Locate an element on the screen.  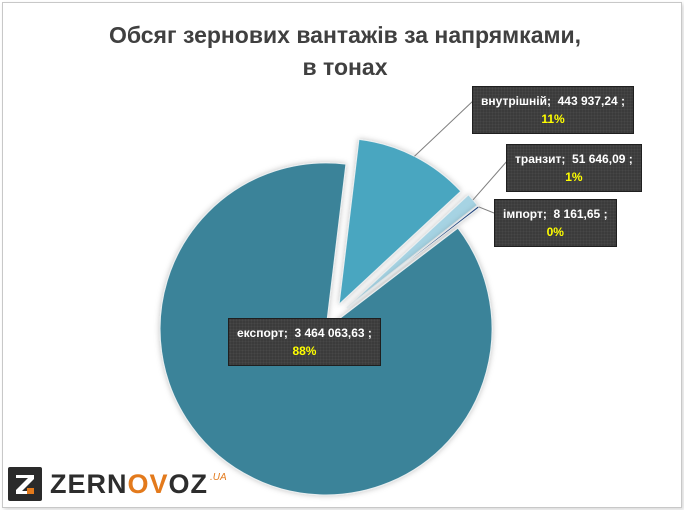
logo-text-part1: ZERN is located at coordinates (89, 483).